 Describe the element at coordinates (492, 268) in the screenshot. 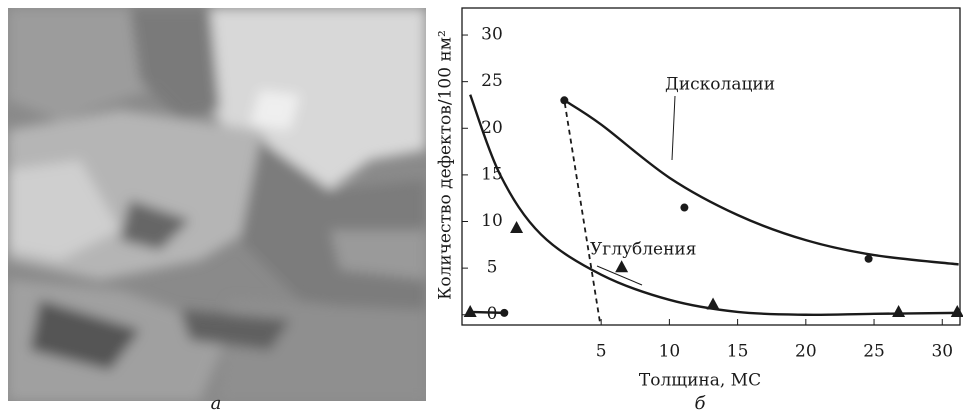

I see `y-tick-label: 5` at that location.